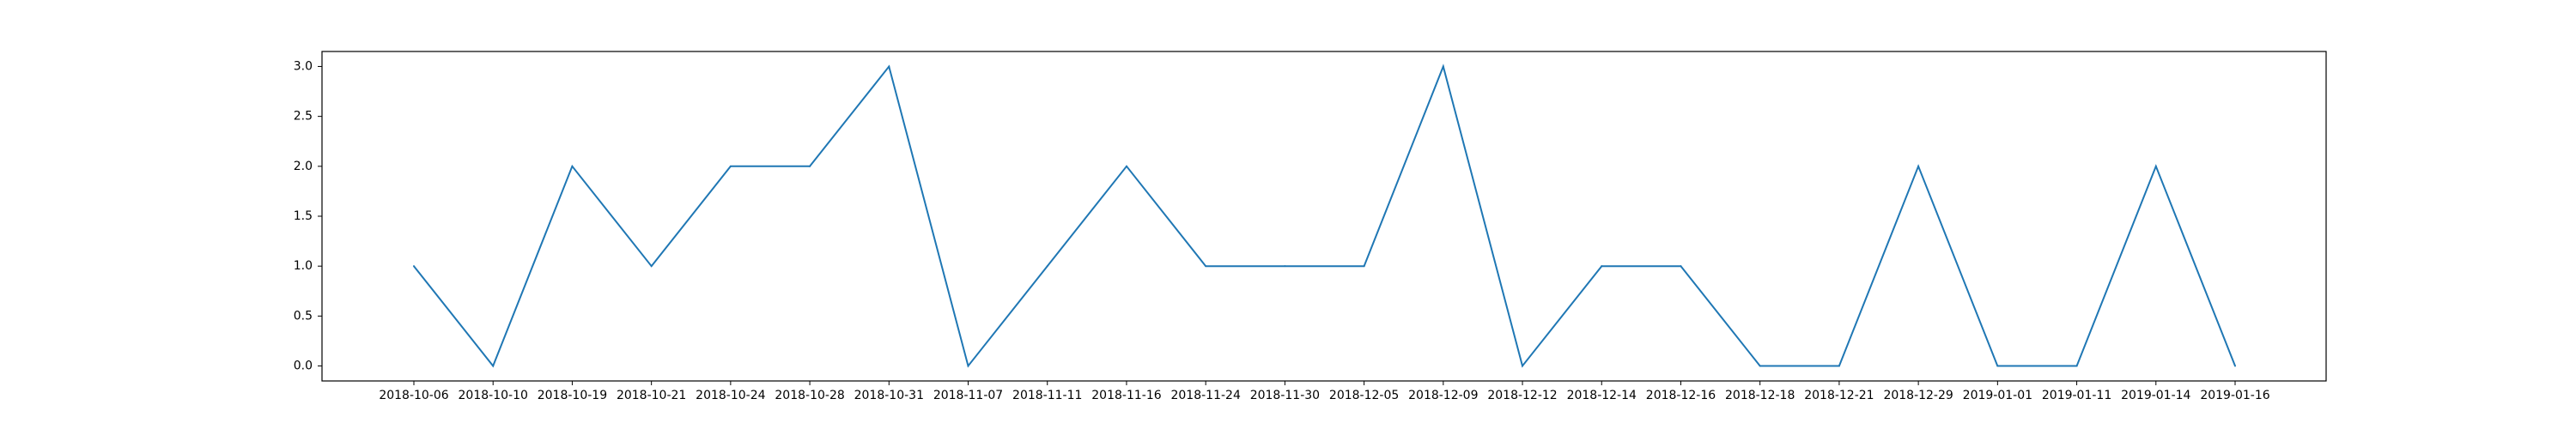  Describe the element at coordinates (303, 316) in the screenshot. I see `y-tick-label: 0.5` at that location.